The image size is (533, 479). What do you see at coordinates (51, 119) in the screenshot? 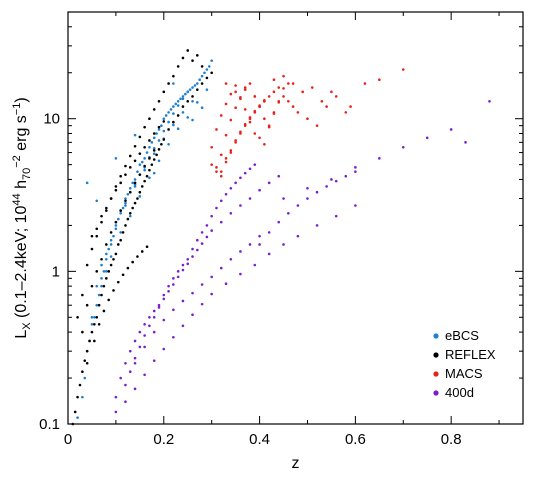
I see `y-tick-label: 10` at bounding box center [51, 119].